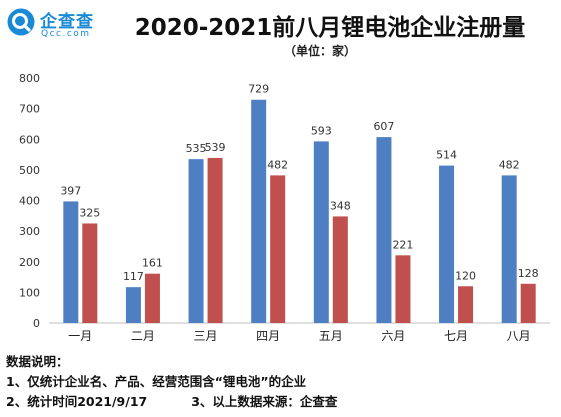  I want to click on data-label: 117, so click(133, 276).